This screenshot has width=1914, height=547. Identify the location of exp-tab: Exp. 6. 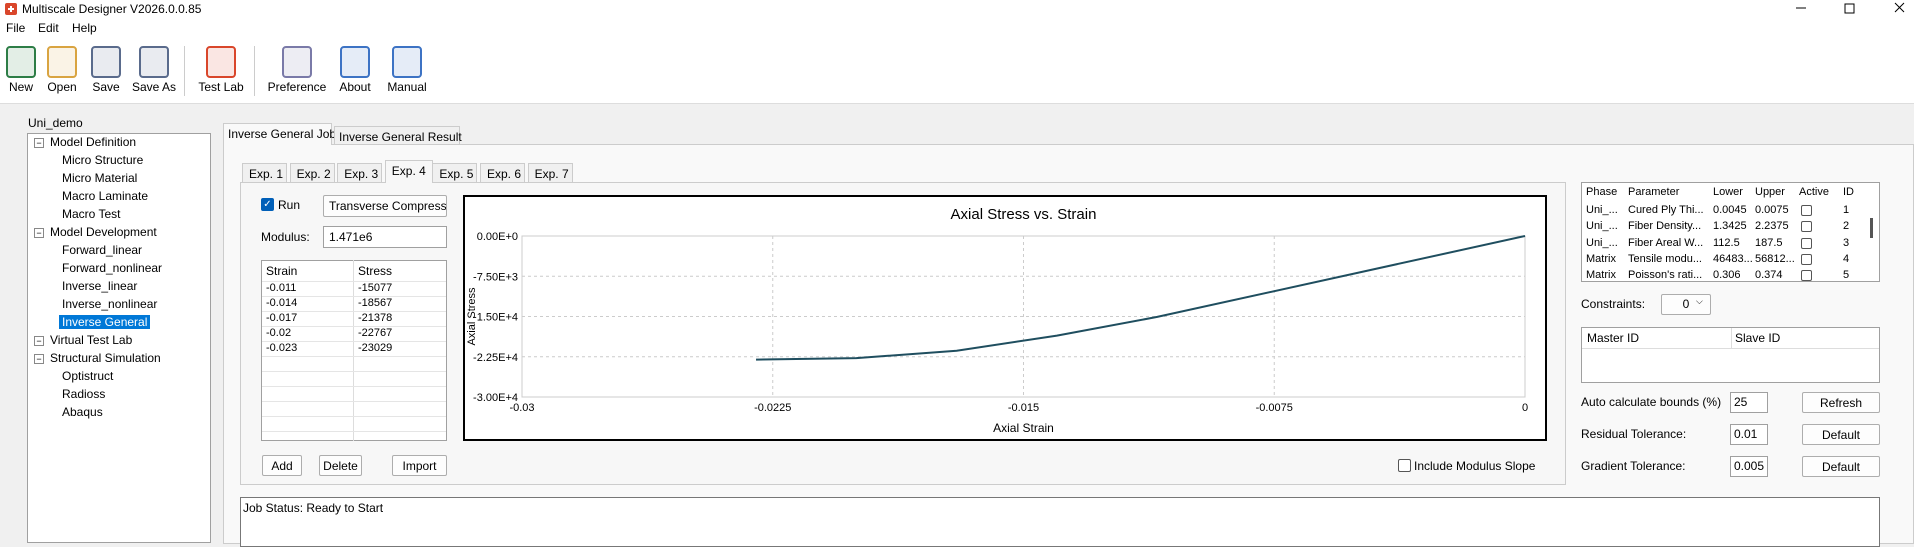
(502, 172).